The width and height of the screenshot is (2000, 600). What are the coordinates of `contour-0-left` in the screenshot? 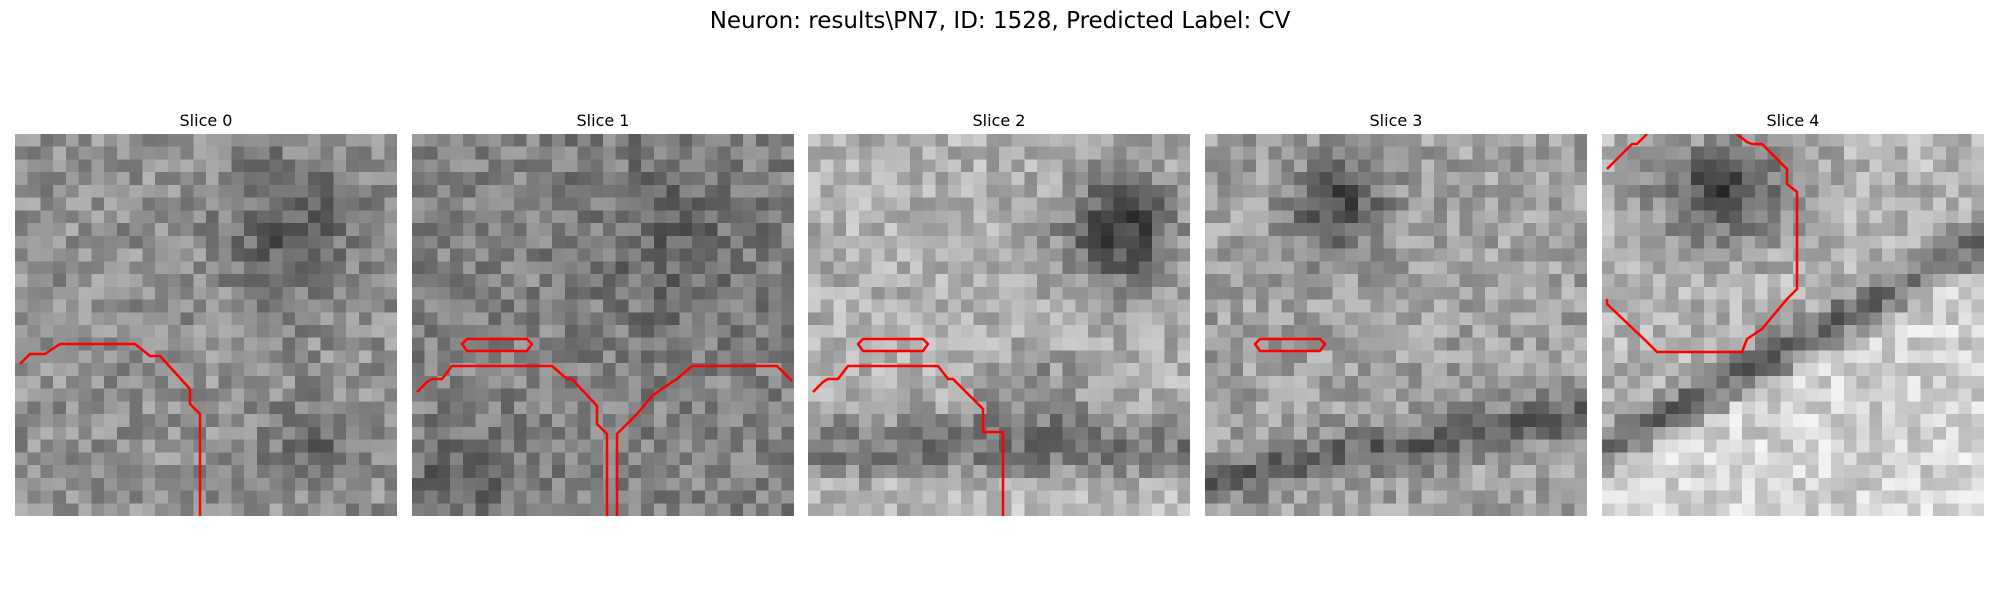 It's located at (110, 429).